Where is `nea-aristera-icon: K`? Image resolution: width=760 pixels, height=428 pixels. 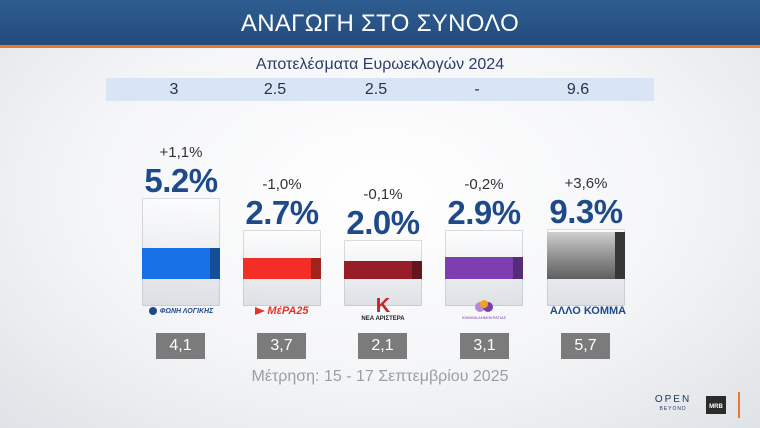
nea-aristera-icon: K is located at coordinates (383, 306).